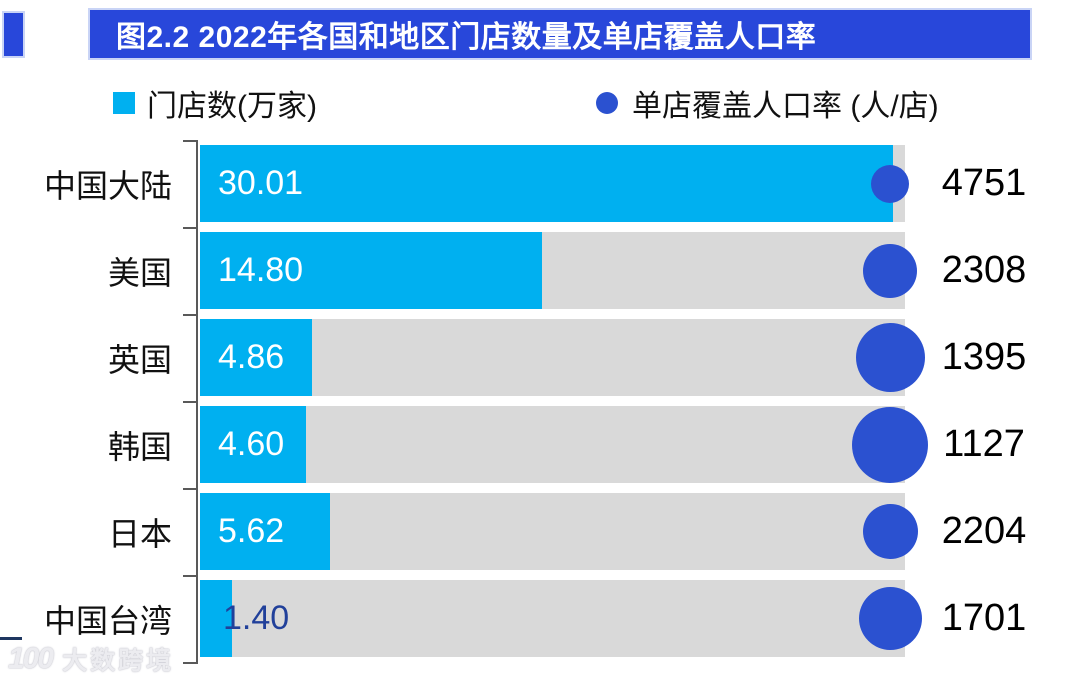 The width and height of the screenshot is (1080, 682). What do you see at coordinates (540, 103) in the screenshot?
I see `legend: 门店数(万家) 单店覆盖人口率 (人/店)` at bounding box center [540, 103].